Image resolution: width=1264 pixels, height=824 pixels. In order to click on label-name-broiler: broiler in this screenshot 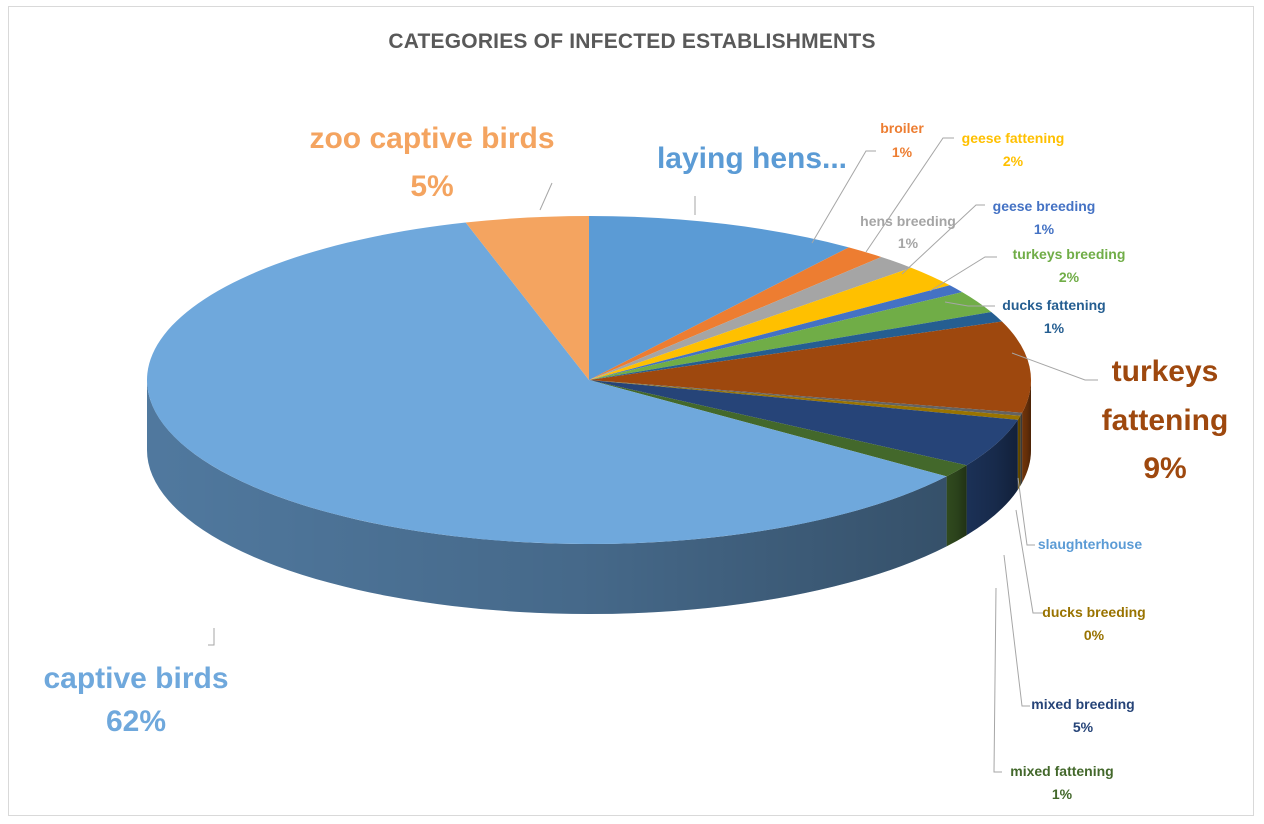, I will do `click(902, 128)`.